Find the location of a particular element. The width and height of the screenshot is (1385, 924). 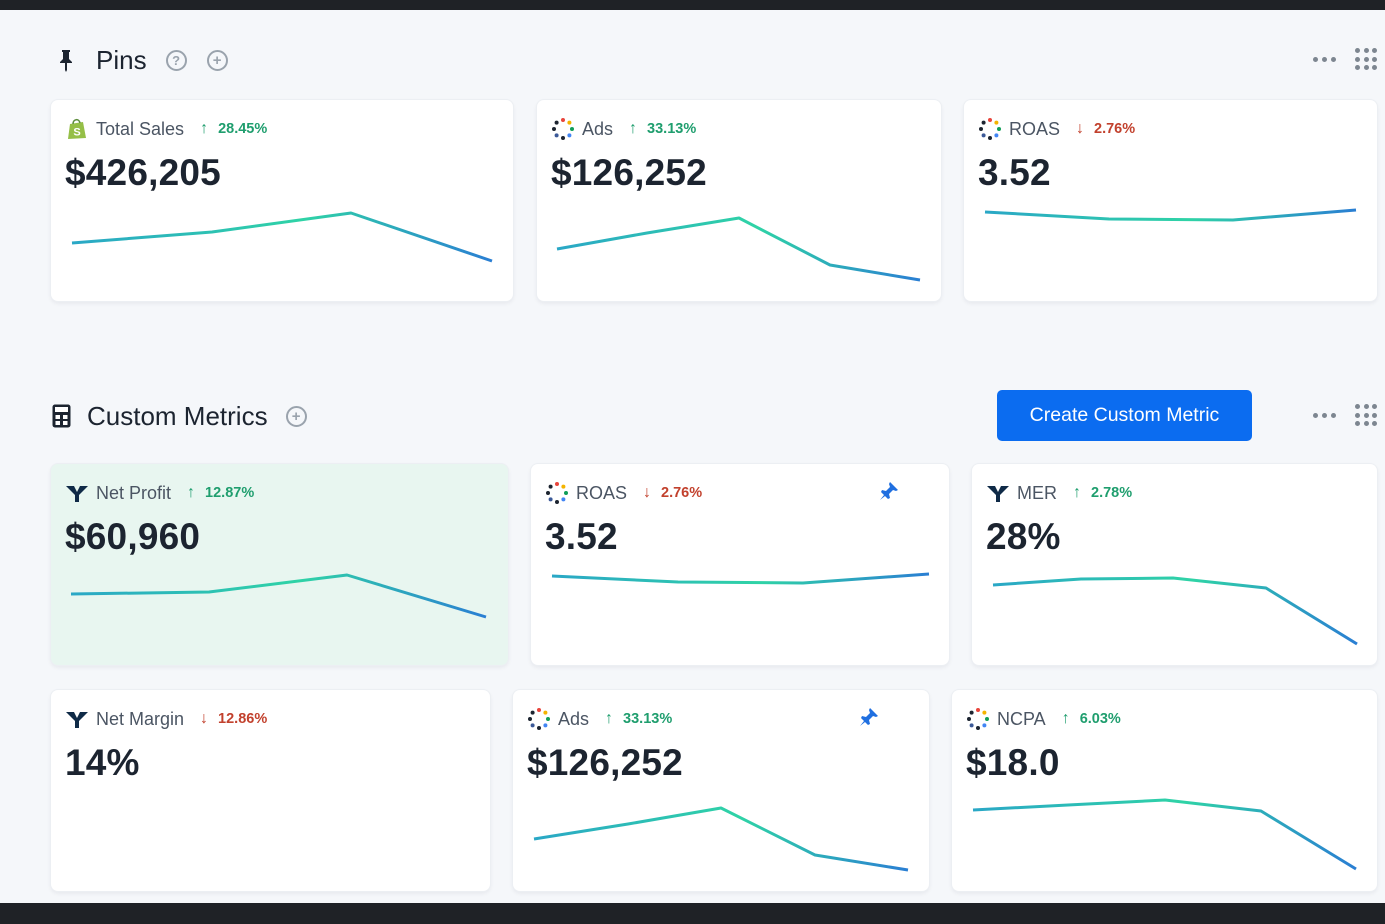

add-pin-icon: + is located at coordinates (217, 60).